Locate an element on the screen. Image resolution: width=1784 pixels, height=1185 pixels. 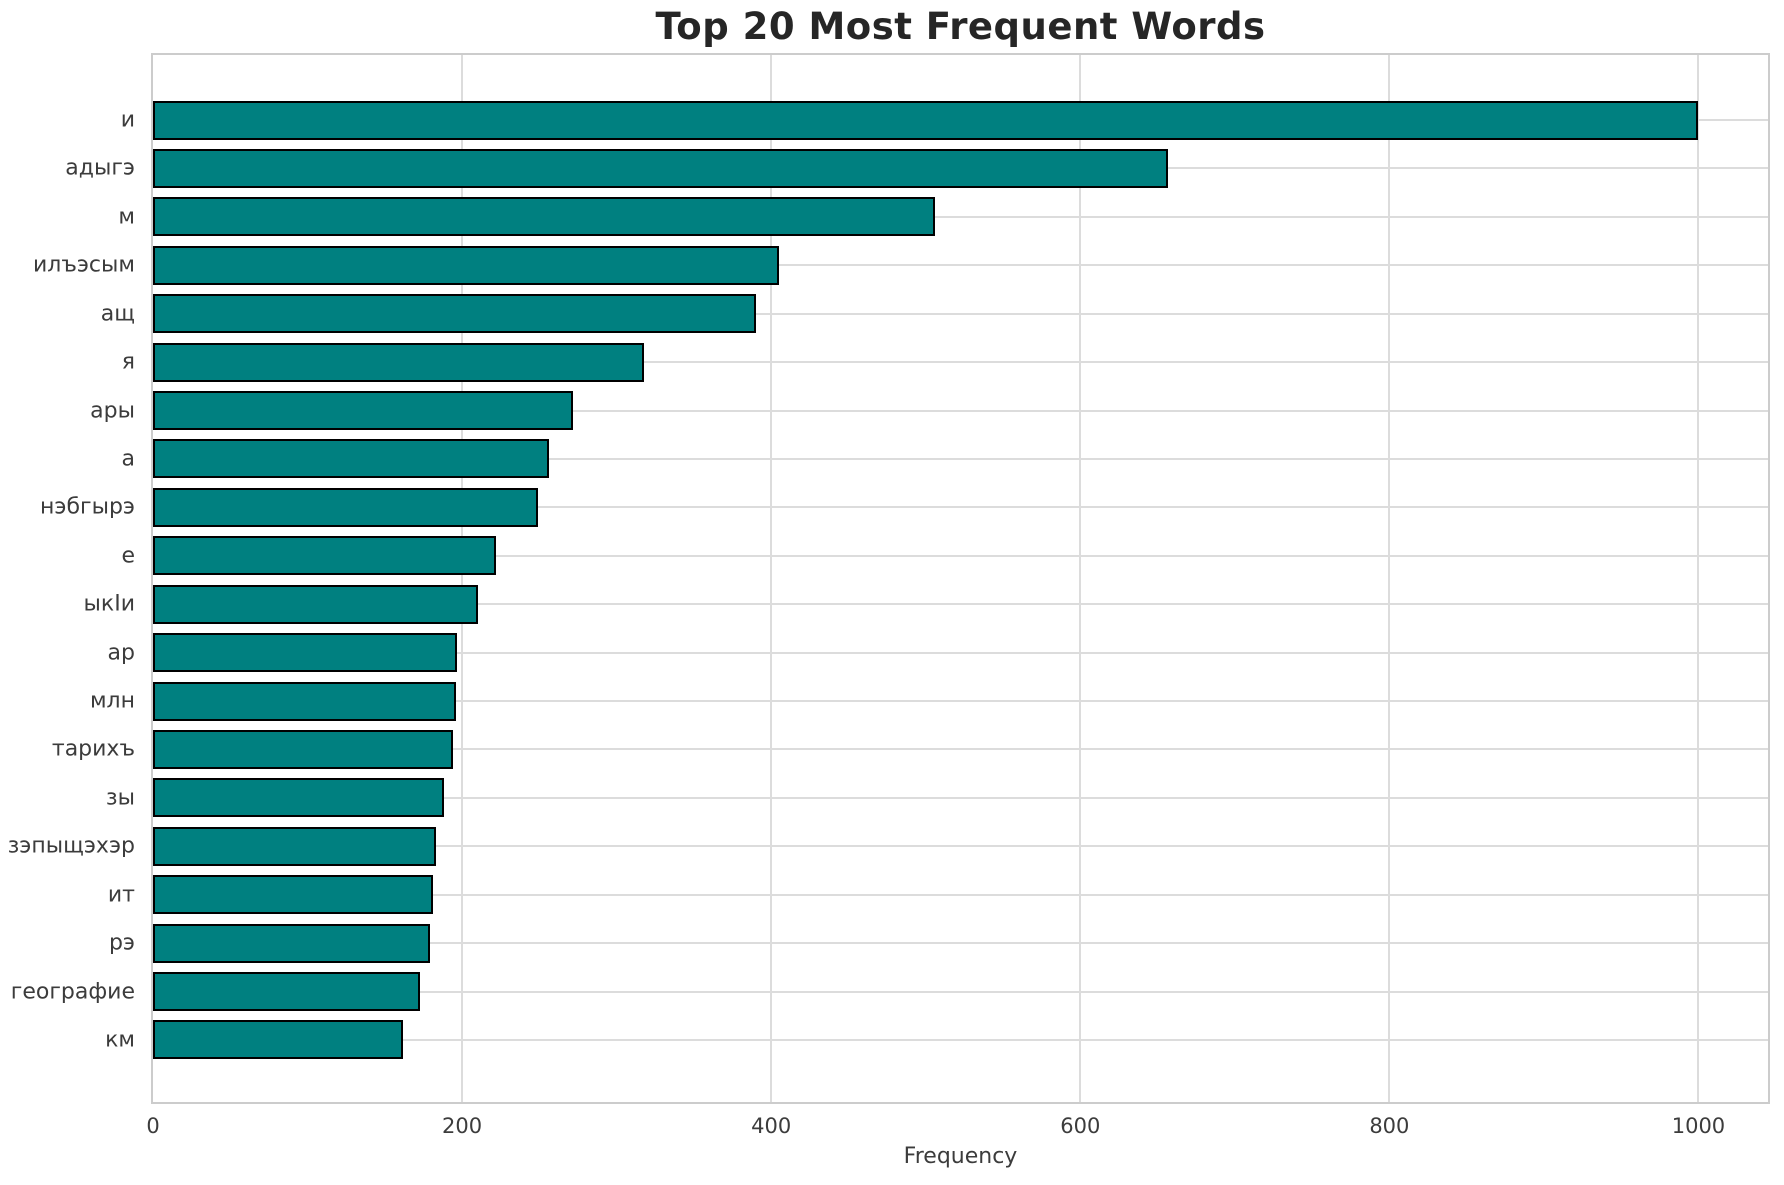
y-tick-label: ар is located at coordinates (121, 653).